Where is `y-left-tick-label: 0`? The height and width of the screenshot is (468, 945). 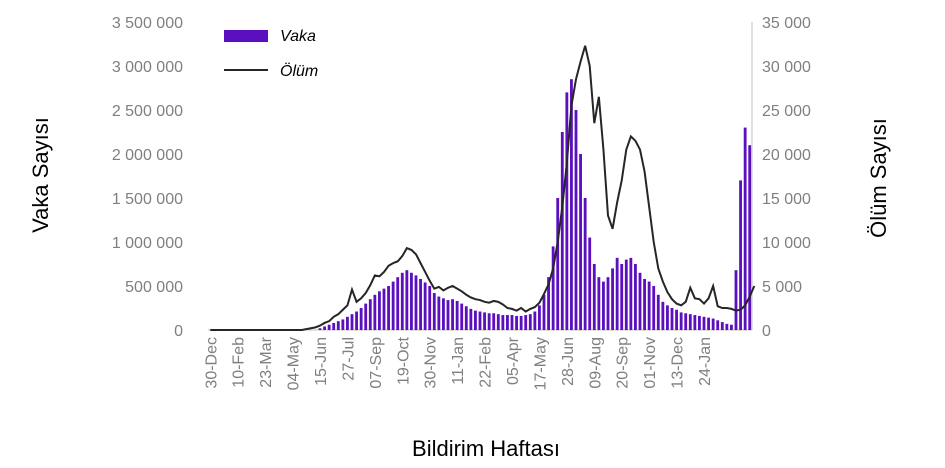
y-left-tick-label: 0 is located at coordinates (178, 331).